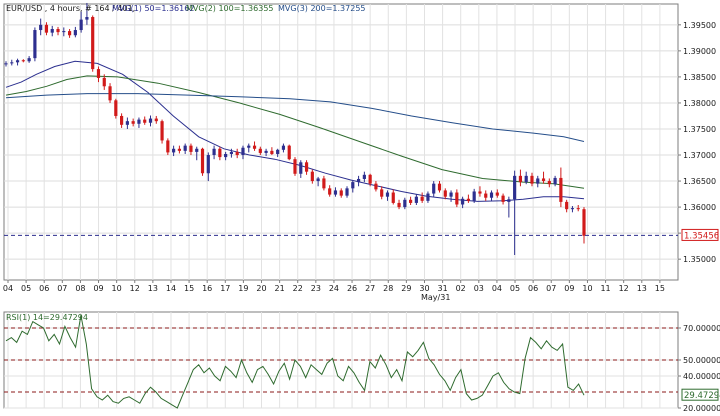  What do you see at coordinates (322, 8) in the screenshot?
I see `legend-ma200: MVG(3) 200=1.37255` at bounding box center [322, 8].